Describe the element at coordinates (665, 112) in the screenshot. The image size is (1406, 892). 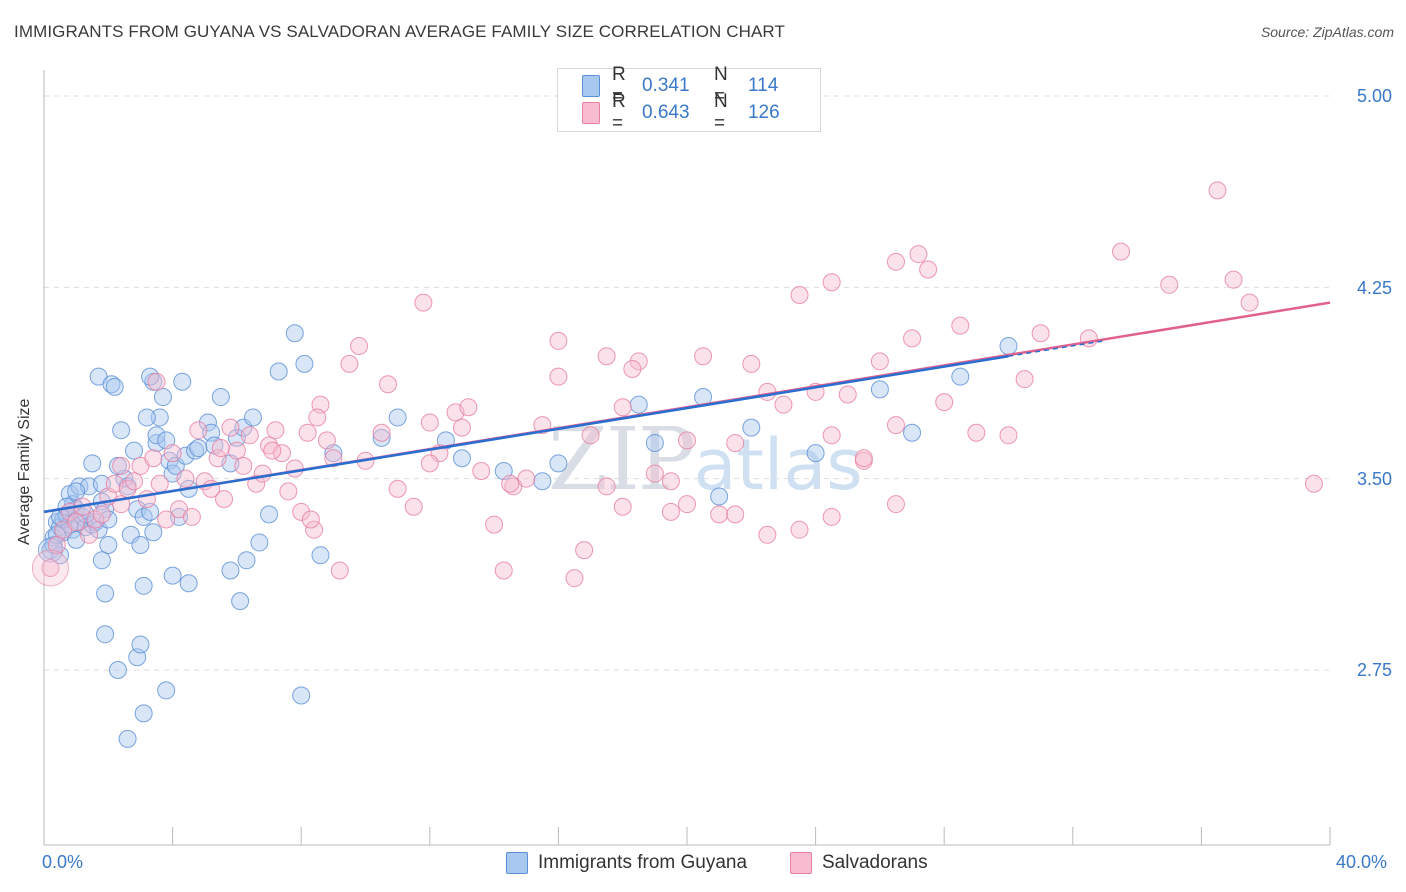
I see `legend-r-value: 0.643` at that location.